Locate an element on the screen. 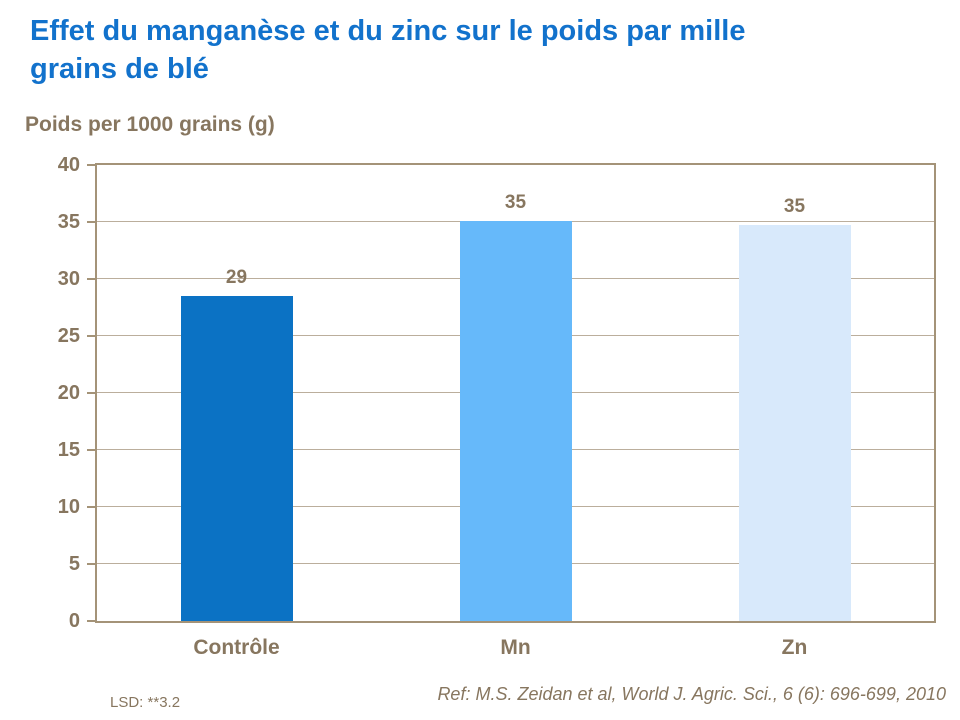  y-tick-label-10: 10 is located at coordinates (68, 507).